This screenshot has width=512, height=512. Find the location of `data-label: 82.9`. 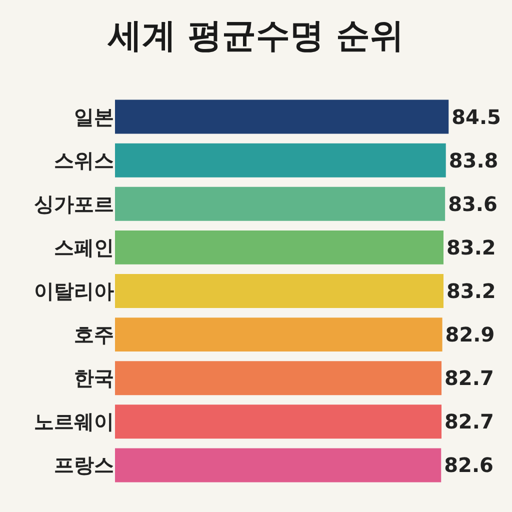

data-label: 82.9 is located at coordinates (470, 334).